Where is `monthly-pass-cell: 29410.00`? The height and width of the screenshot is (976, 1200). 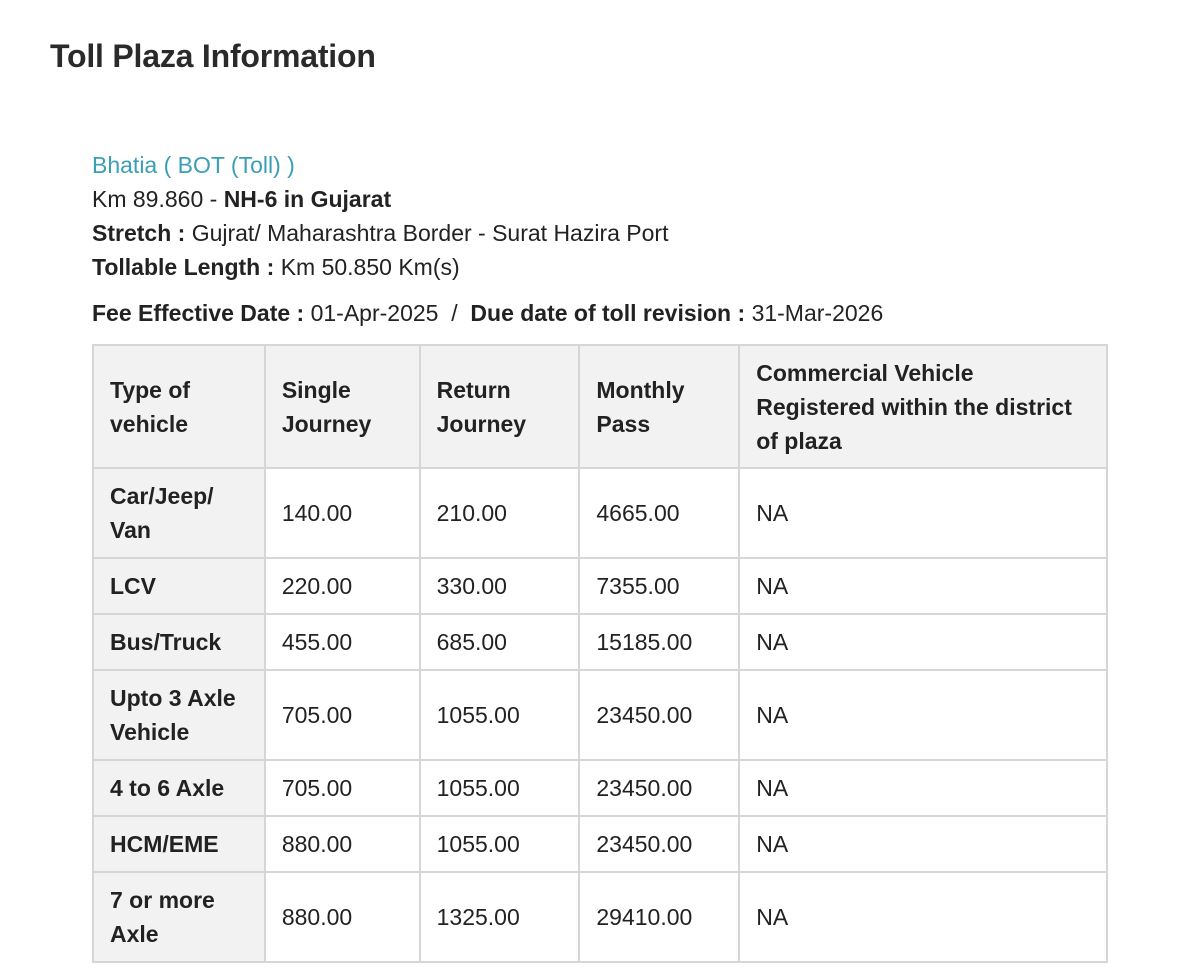
monthly-pass-cell: 29410.00 is located at coordinates (659, 917).